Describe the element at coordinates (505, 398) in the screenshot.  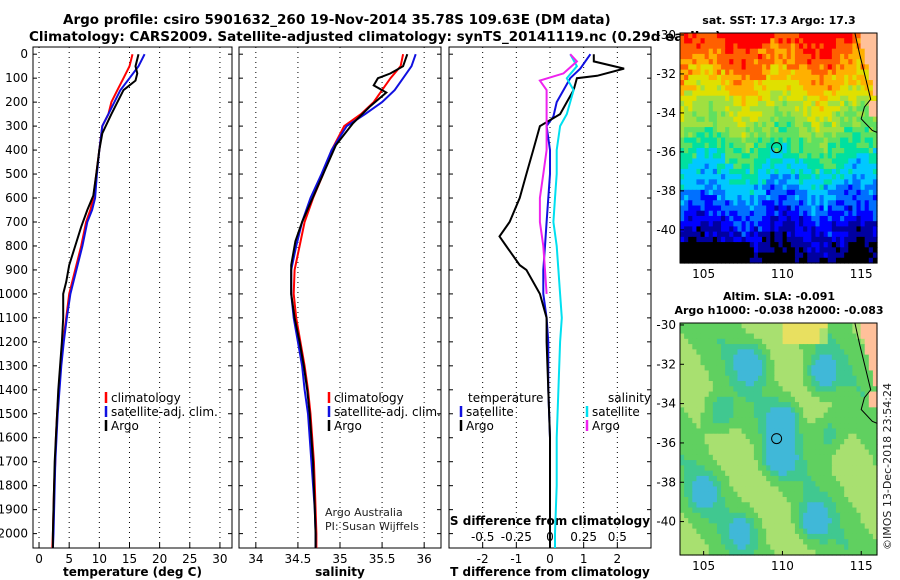
I see `legend-header-temperature: temperature` at that location.